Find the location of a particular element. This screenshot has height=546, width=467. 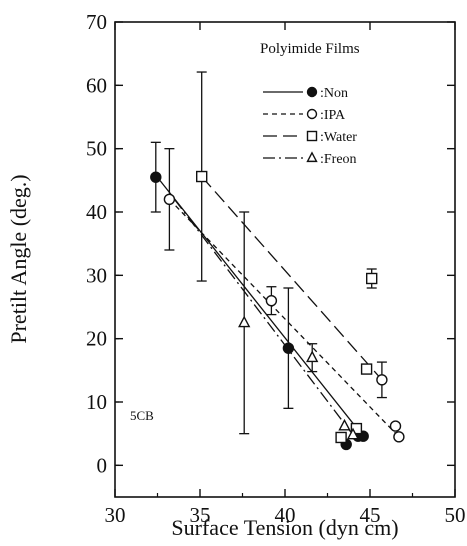

fit-line is located at coordinates (293, 279).